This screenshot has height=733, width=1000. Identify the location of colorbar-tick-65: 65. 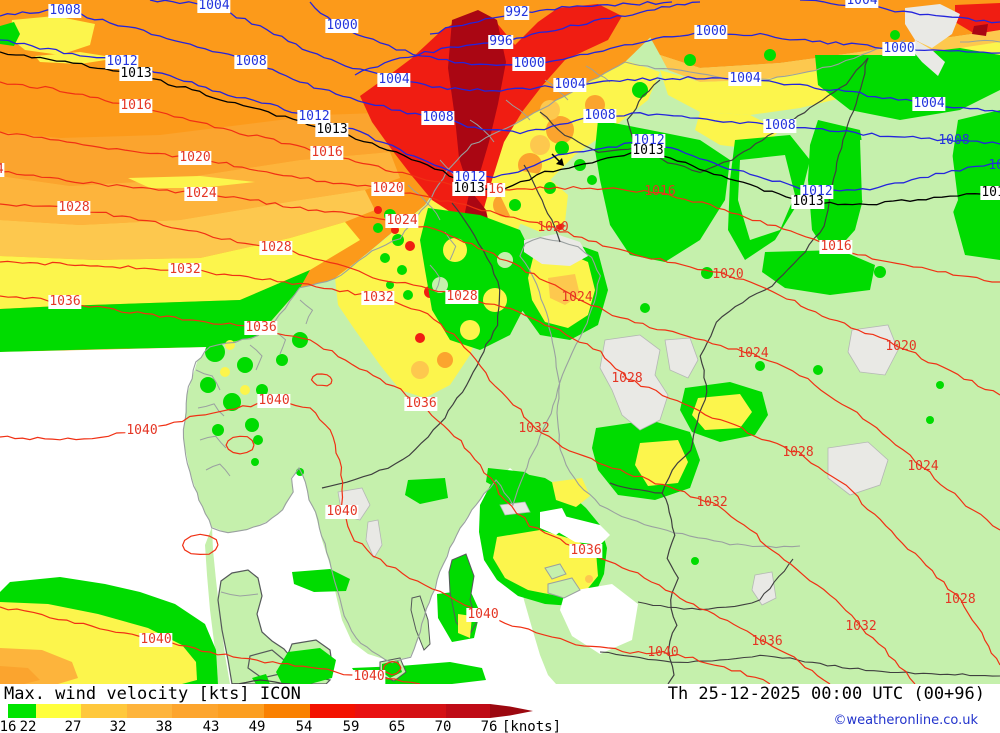
(397, 726).